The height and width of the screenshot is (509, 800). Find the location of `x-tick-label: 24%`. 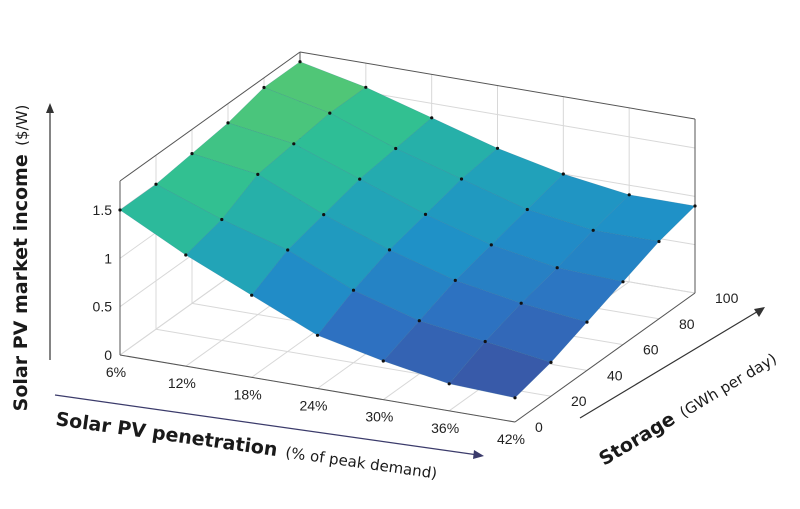

x-tick-label: 24% is located at coordinates (313, 406).